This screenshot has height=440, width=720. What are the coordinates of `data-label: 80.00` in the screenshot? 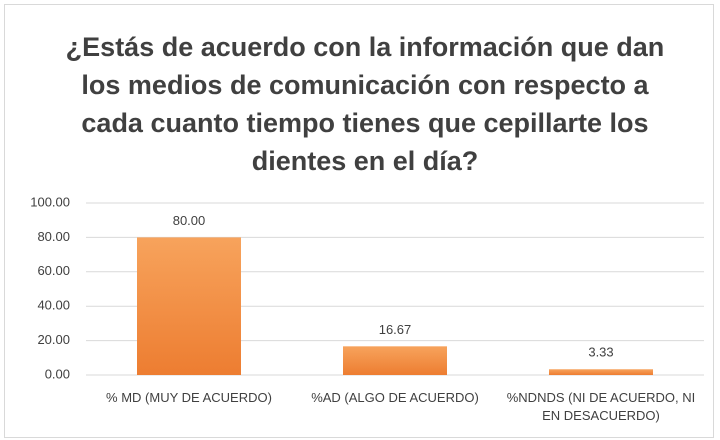 It's located at (189, 220).